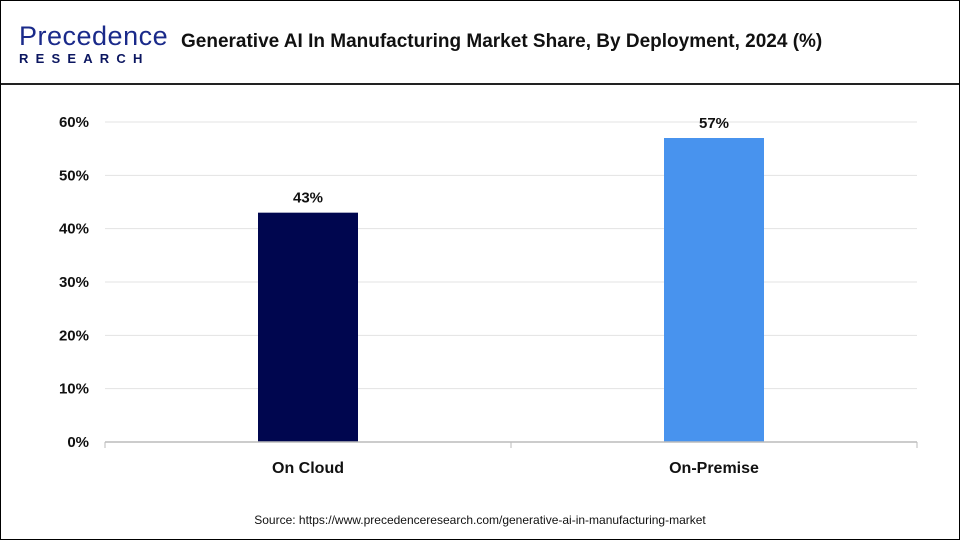 This screenshot has width=960, height=540. Describe the element at coordinates (714, 290) in the screenshot. I see `bar-on-premise` at that location.